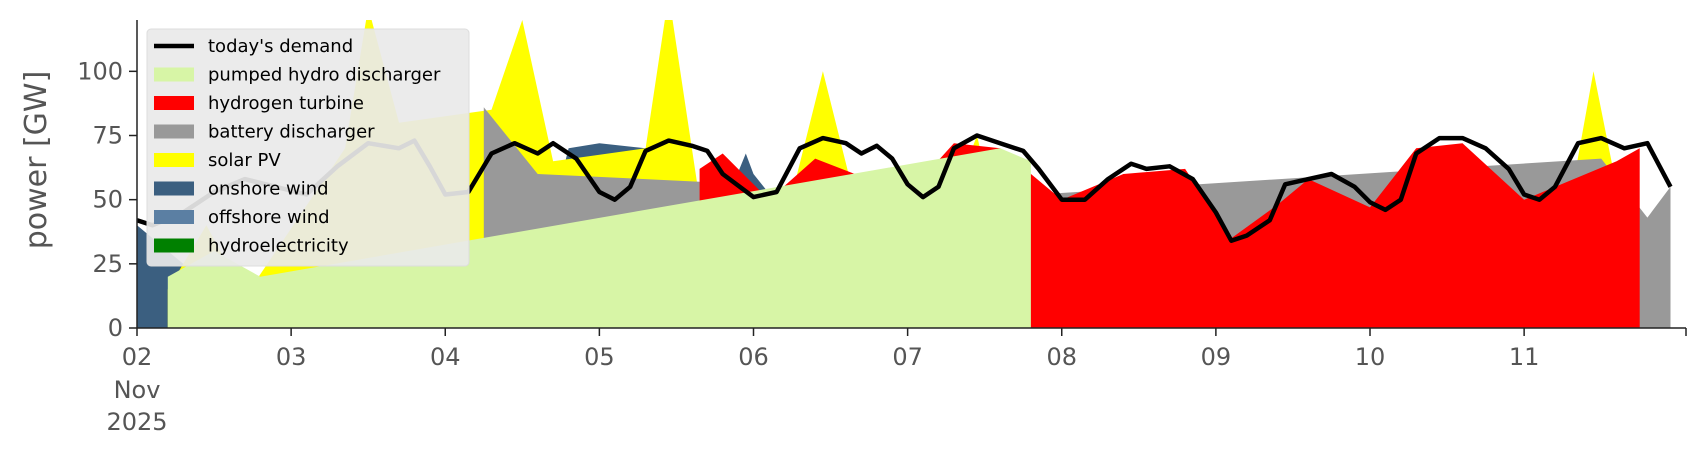 This screenshot has height=460, width=1706. I want to click on legend-label-hydroelectricity: hydroelectricity, so click(278, 246).